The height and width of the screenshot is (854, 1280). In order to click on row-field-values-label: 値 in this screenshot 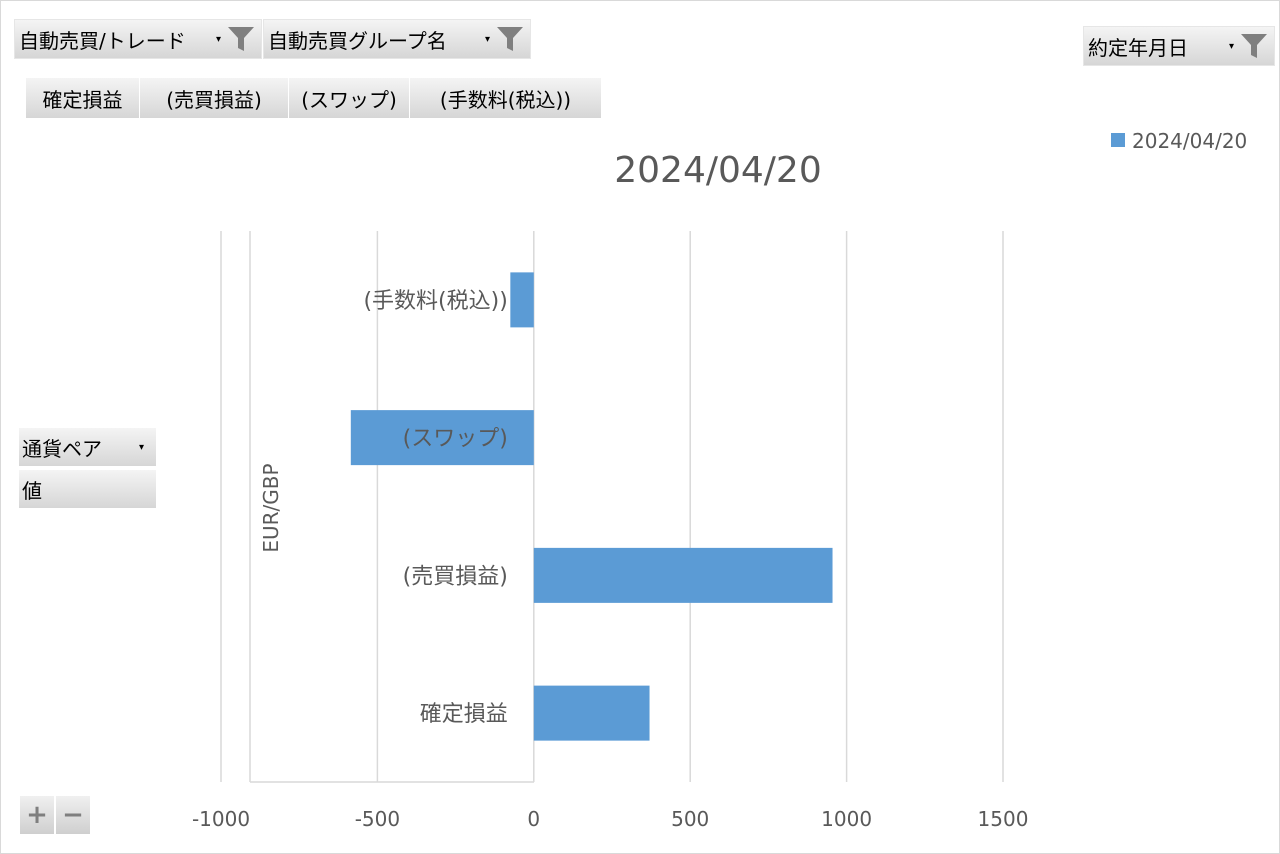, I will do `click(32, 490)`.